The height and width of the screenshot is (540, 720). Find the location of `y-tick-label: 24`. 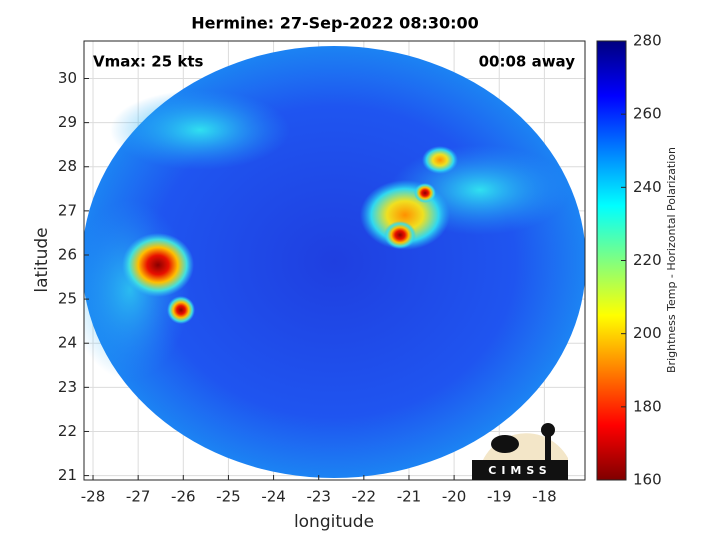

y-tick-label: 24 is located at coordinates (67, 343).